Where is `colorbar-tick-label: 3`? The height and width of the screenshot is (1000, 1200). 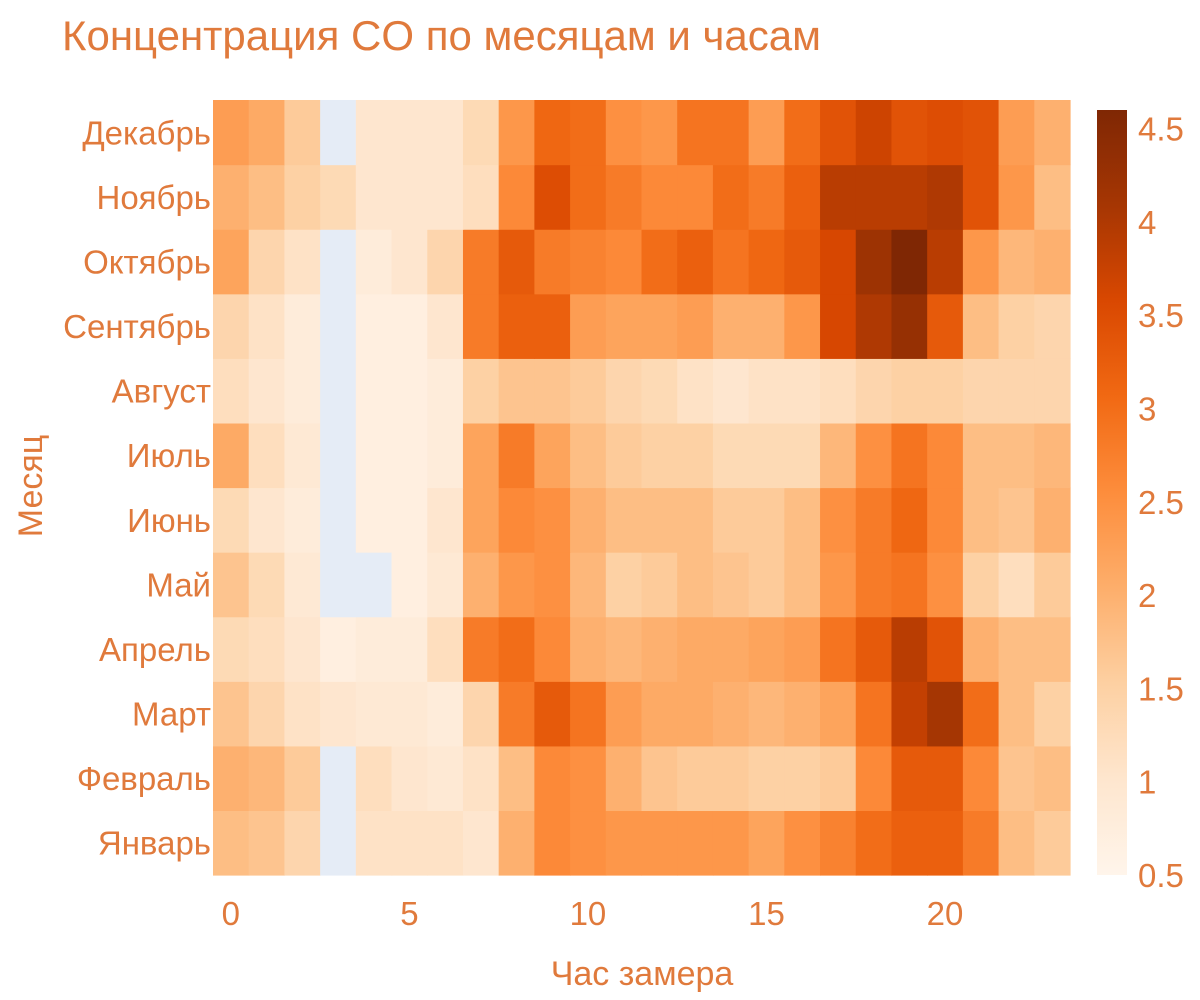
colorbar-tick-label: 3 is located at coordinates (1147, 409).